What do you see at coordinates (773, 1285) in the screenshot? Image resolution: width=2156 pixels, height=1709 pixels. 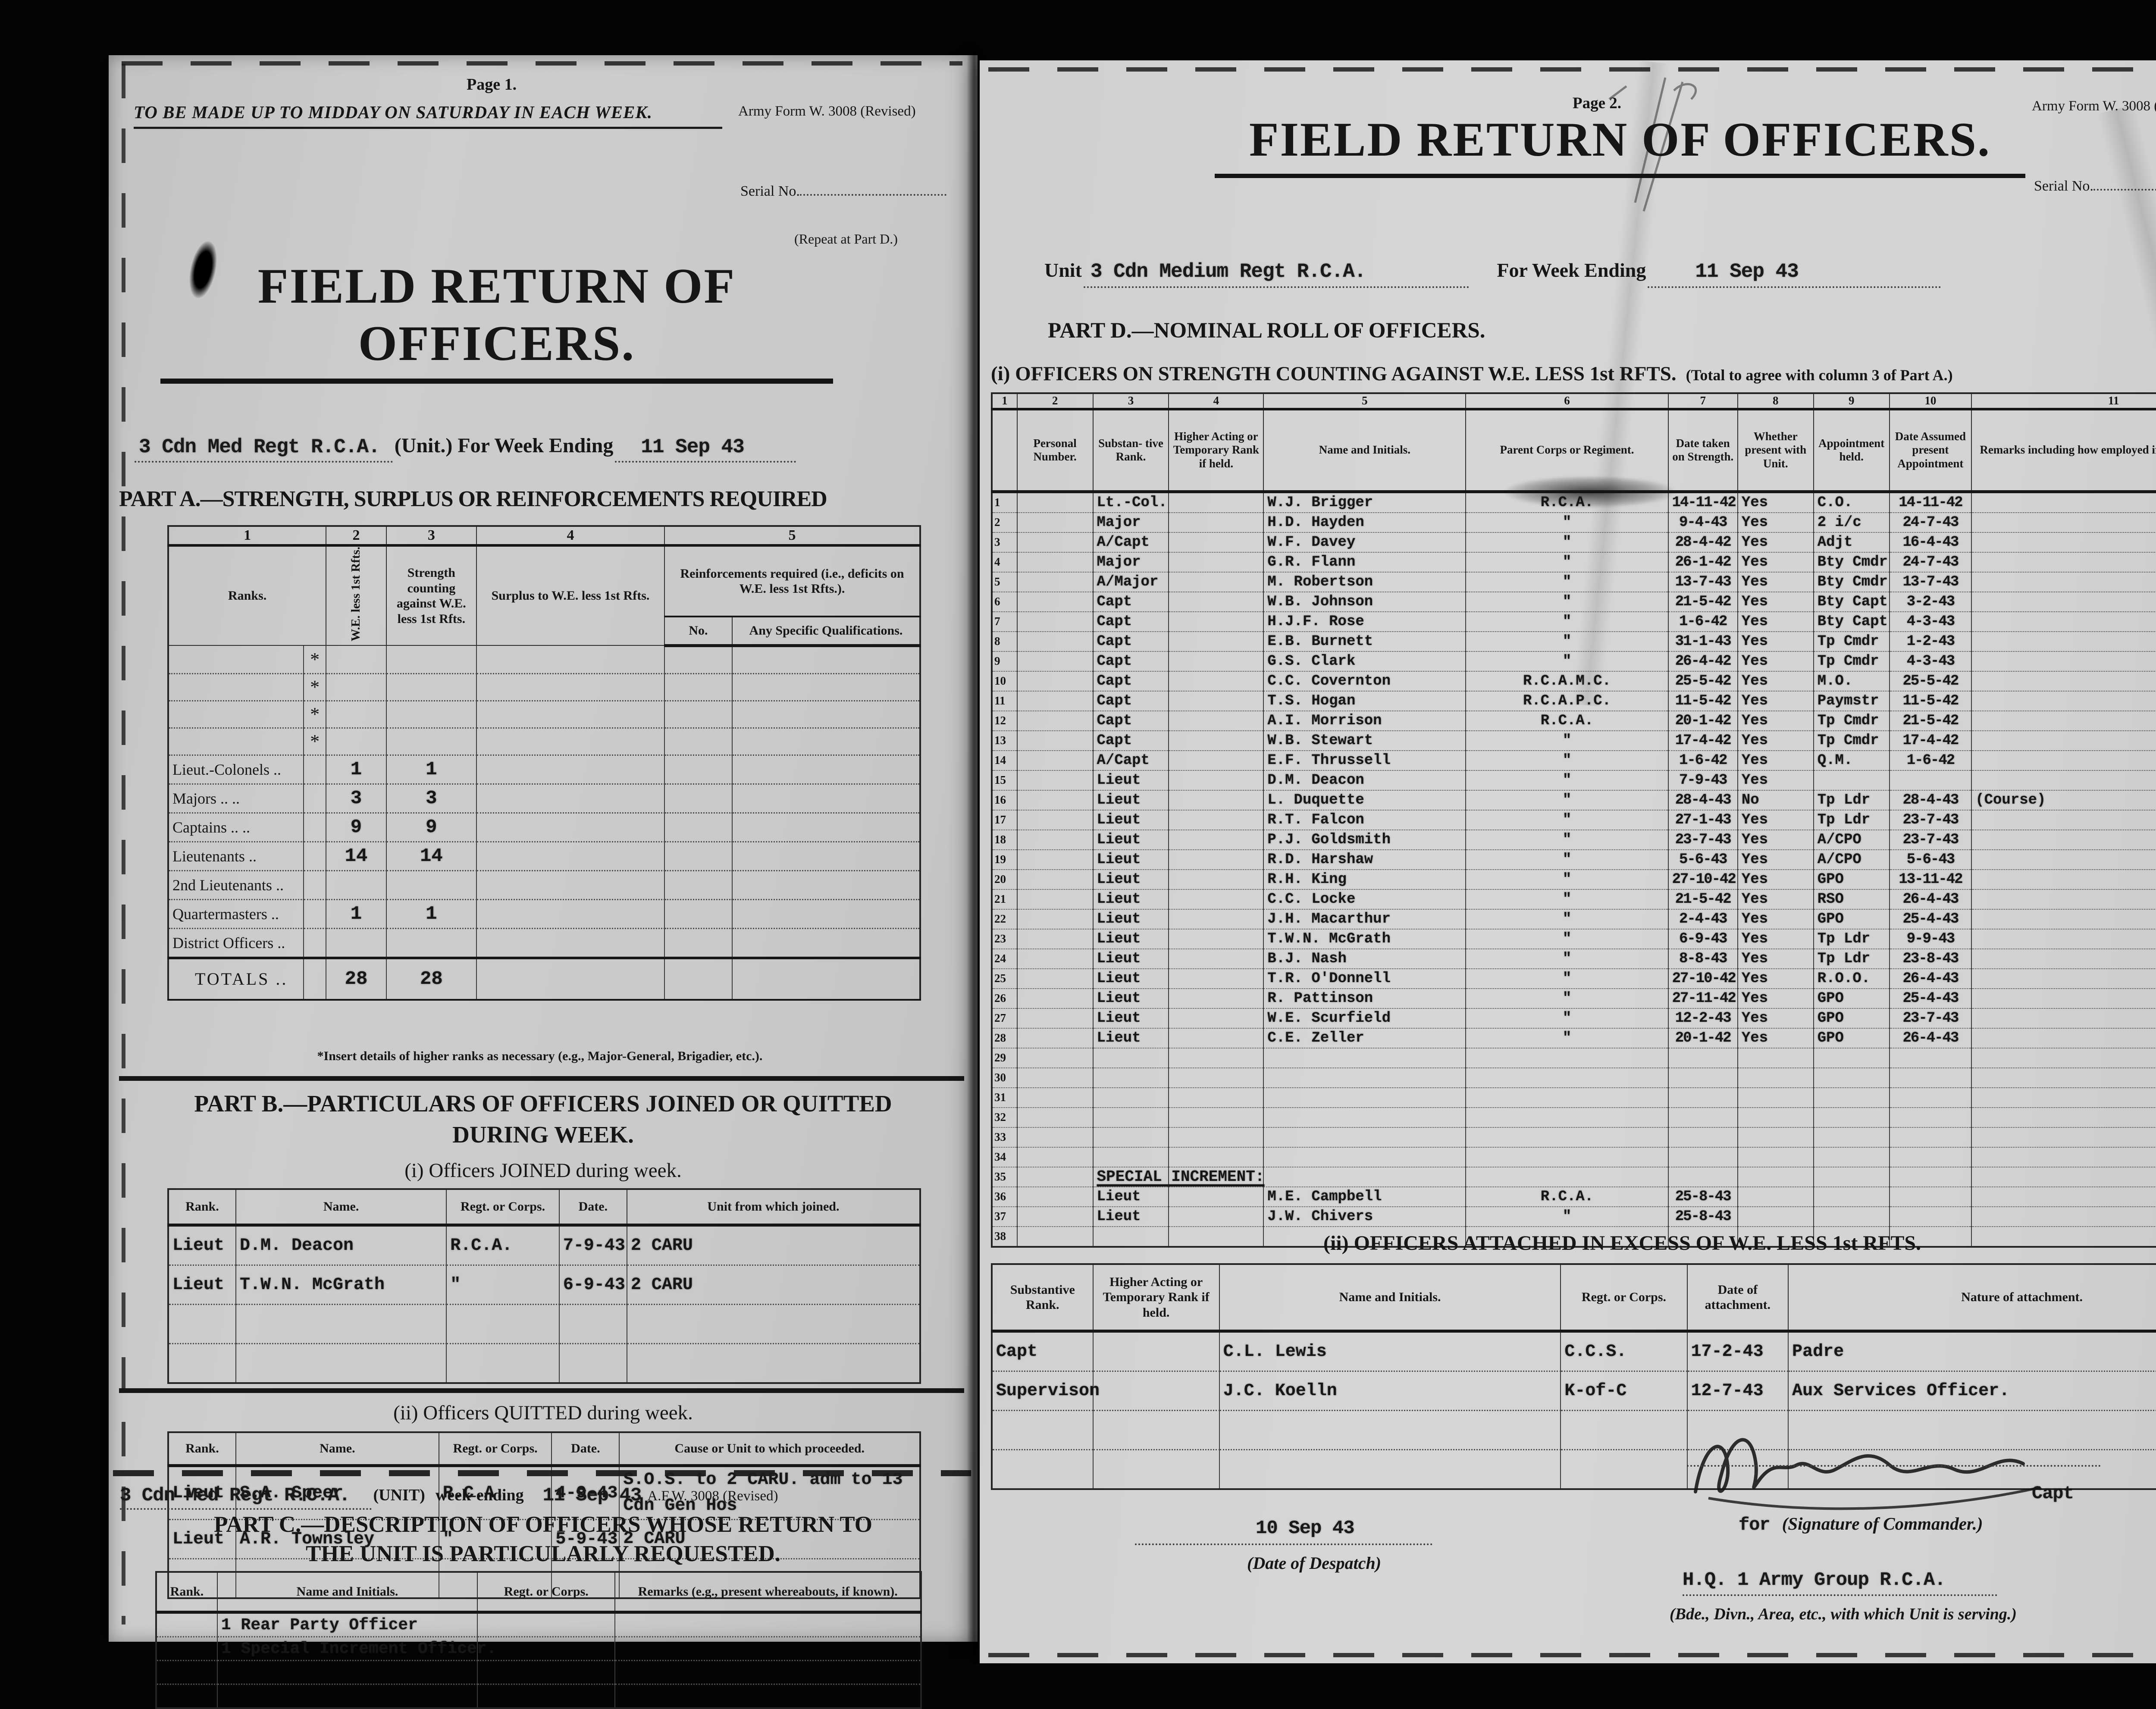 I see `cell-unit: 2 CARU` at bounding box center [773, 1285].